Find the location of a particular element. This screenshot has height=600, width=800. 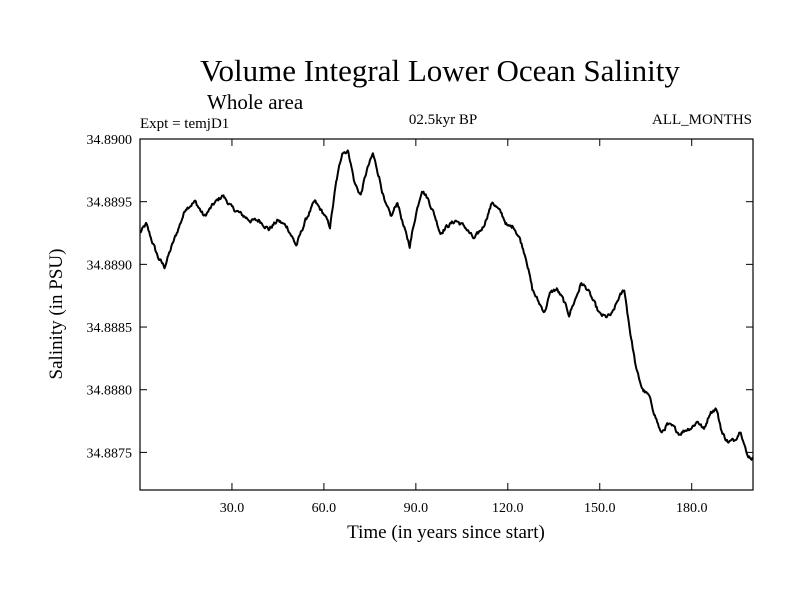

y-tick-label: 34.8880 is located at coordinates (110, 391).